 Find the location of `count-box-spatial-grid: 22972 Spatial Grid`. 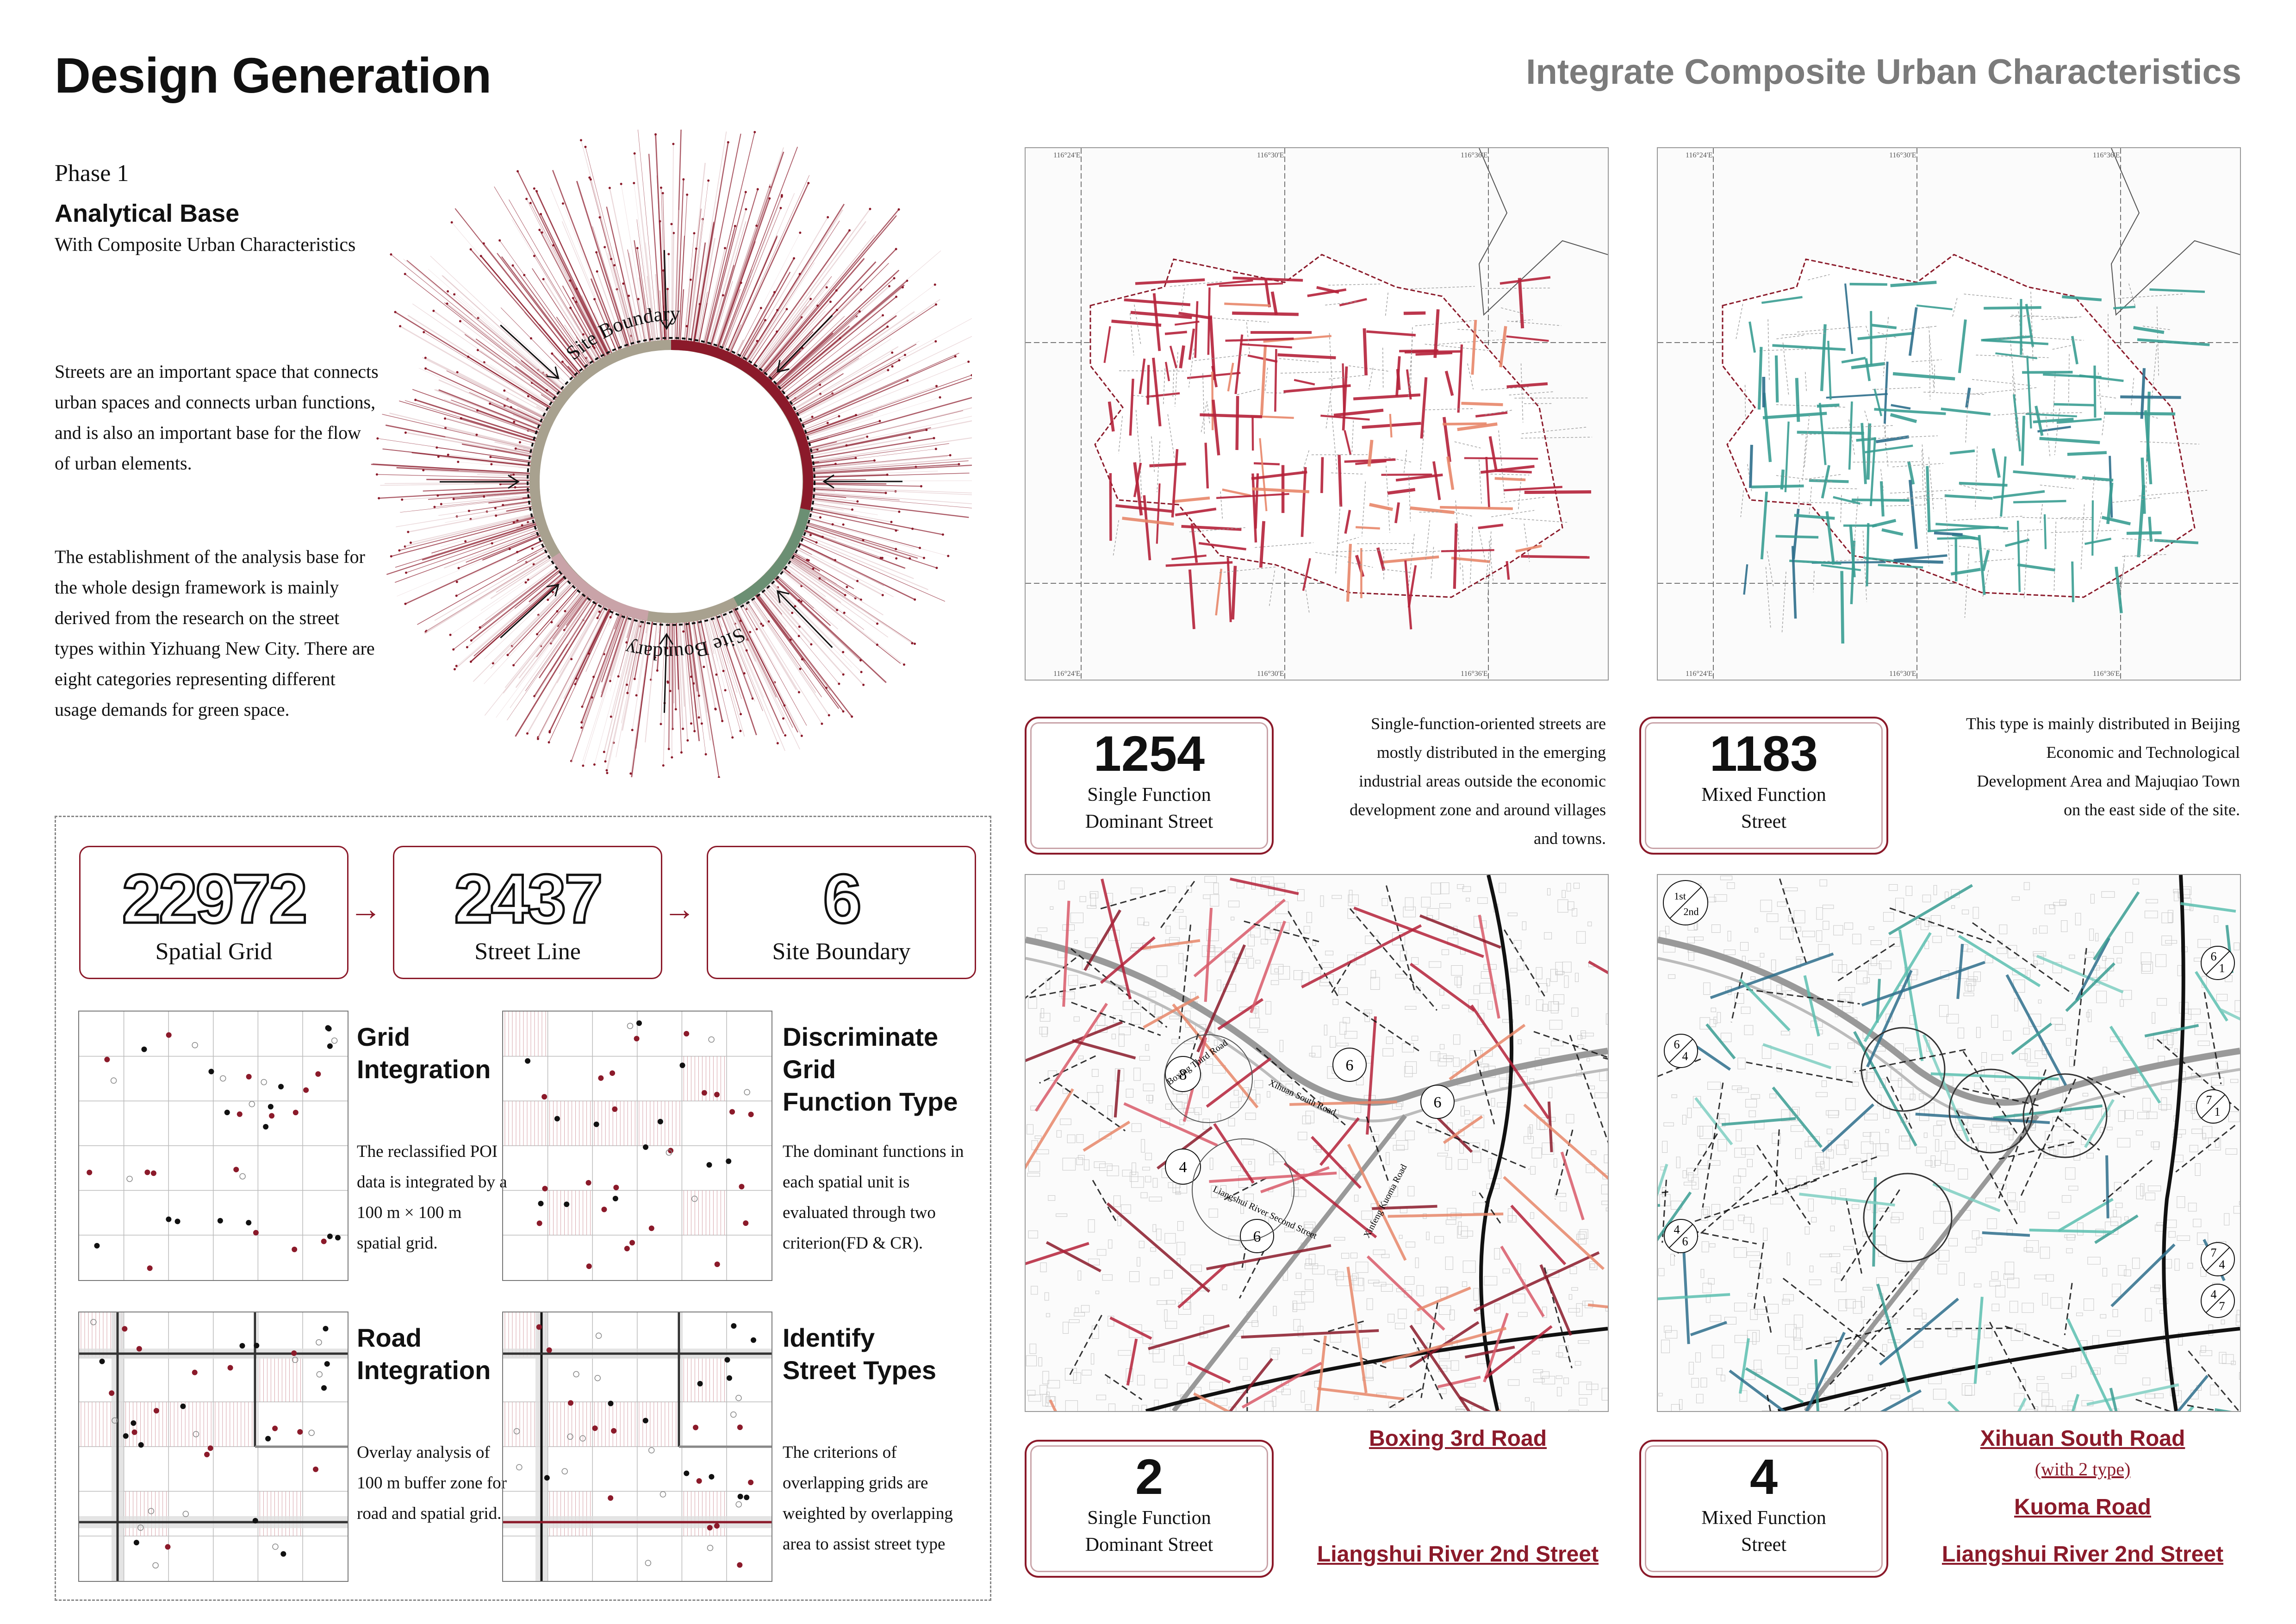

count-box-spatial-grid: 22972 Spatial Grid is located at coordinates (213, 912).